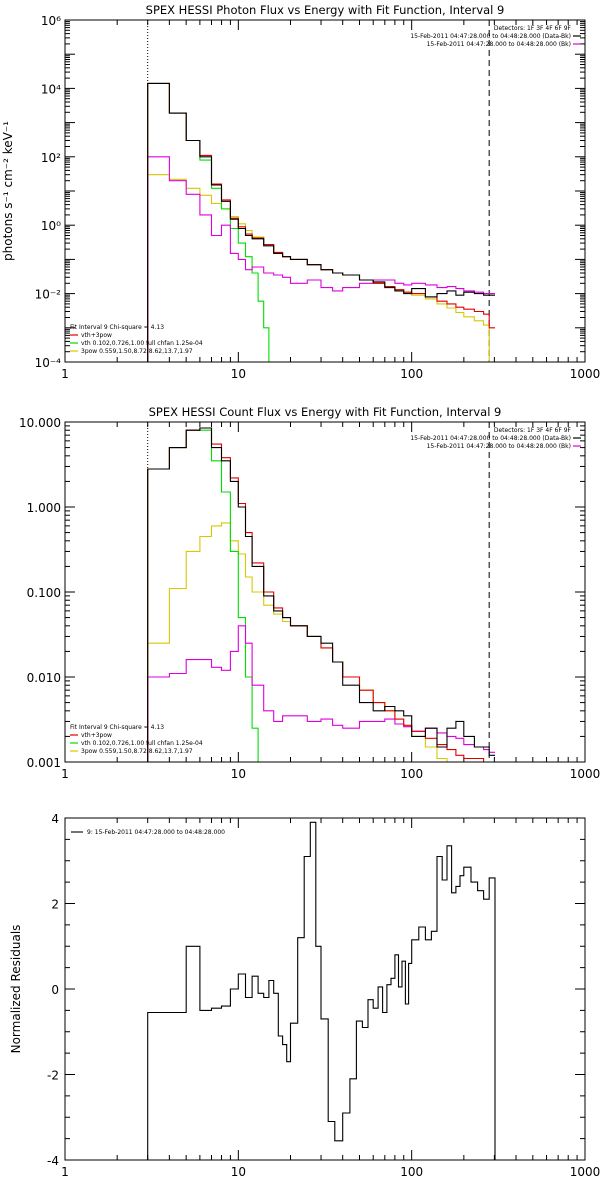  I want to click on y-tick-label: 0, so click(55, 990).